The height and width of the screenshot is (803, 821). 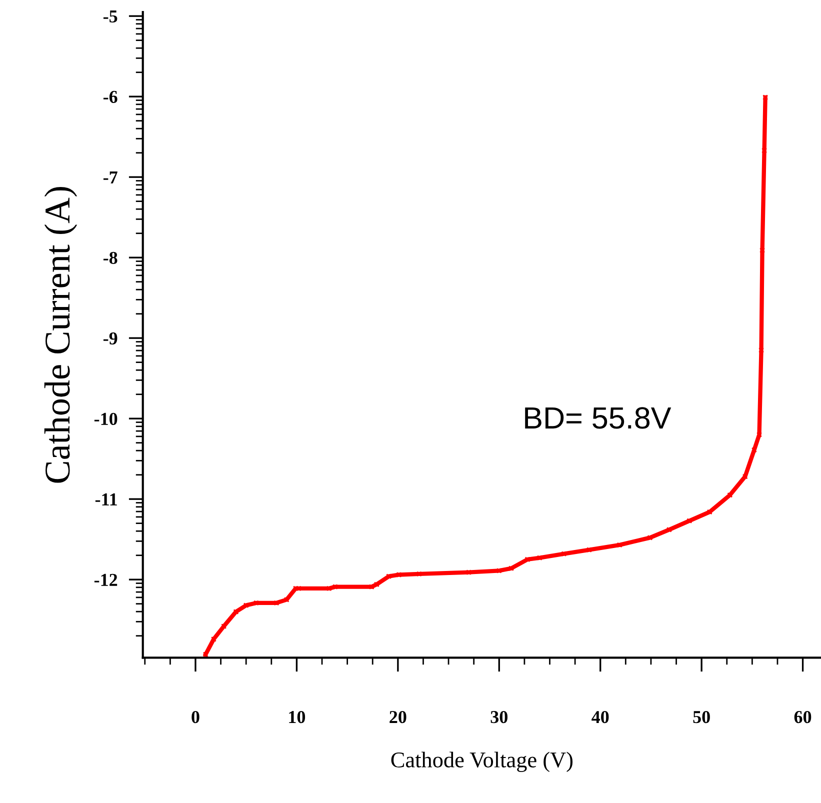 What do you see at coordinates (482, 762) in the screenshot?
I see `x-axis-title: Cathode Voltage (V)` at bounding box center [482, 762].